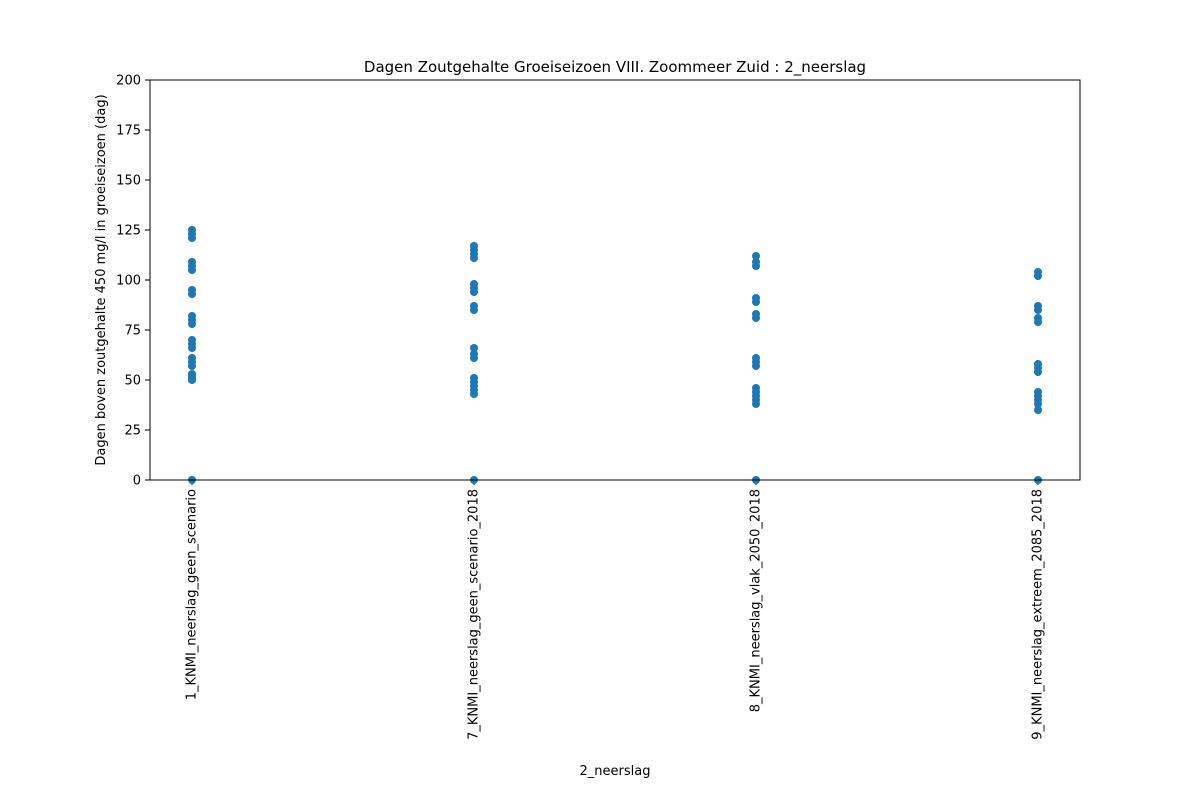  Describe the element at coordinates (132, 431) in the screenshot. I see `y-tick-label: 25` at that location.